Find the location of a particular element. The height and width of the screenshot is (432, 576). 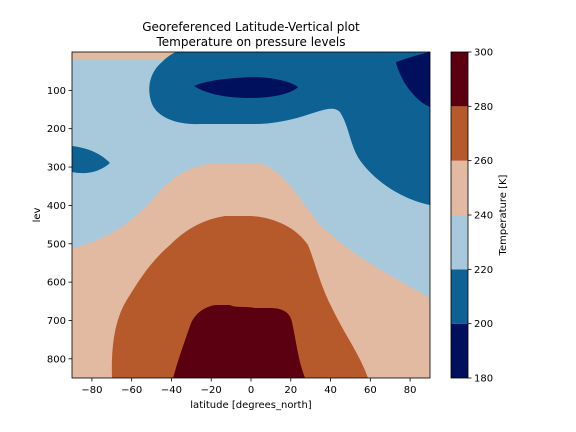

colorbar-tick-label: 240 is located at coordinates (483, 216).